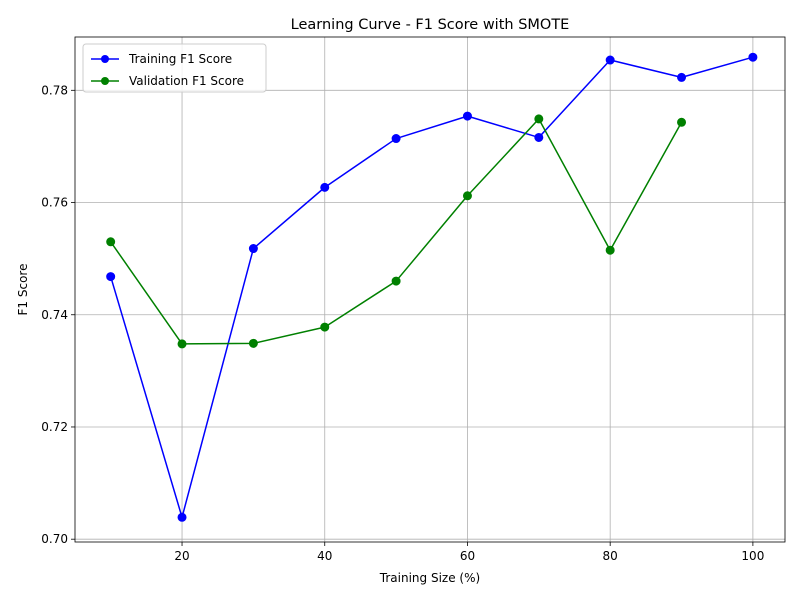 This screenshot has width=800, height=604. I want to click on y-axis-label: F1 Score, so click(23, 290).